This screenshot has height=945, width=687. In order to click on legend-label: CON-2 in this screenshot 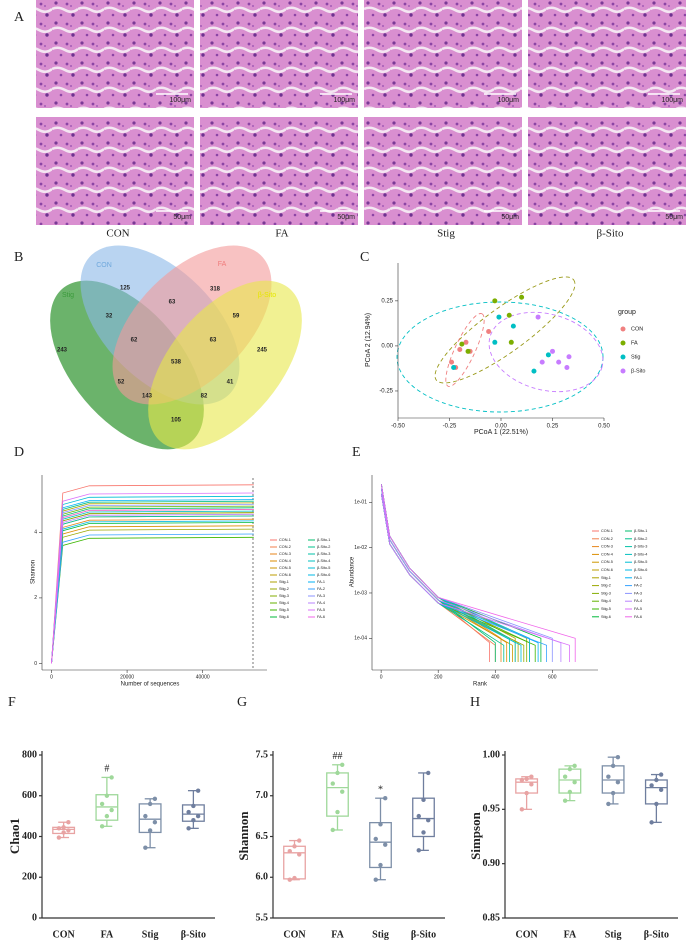, I will do `click(607, 539)`.